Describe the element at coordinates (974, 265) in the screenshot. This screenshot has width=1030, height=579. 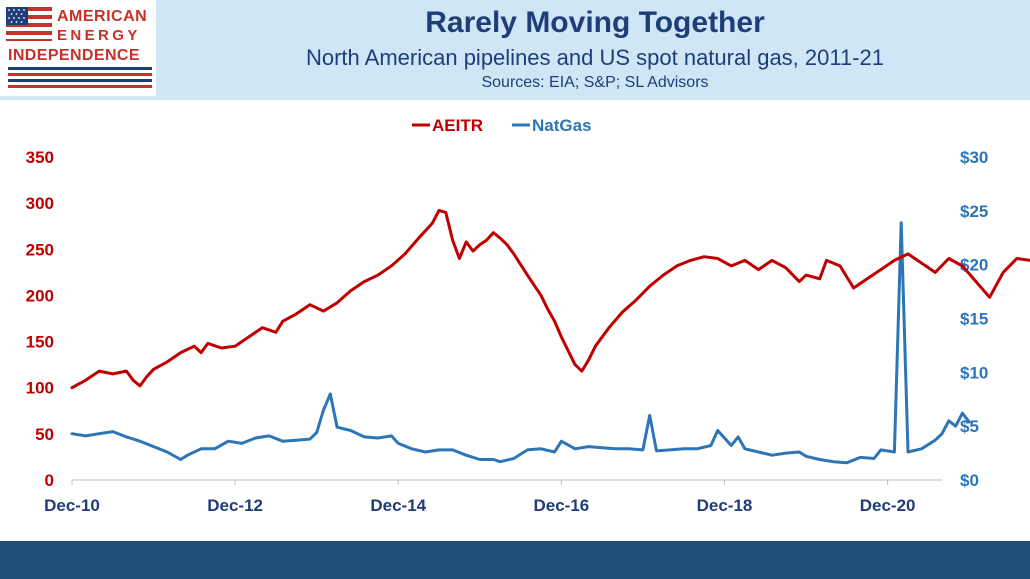
I see `y-right-tick-label: $20` at that location.